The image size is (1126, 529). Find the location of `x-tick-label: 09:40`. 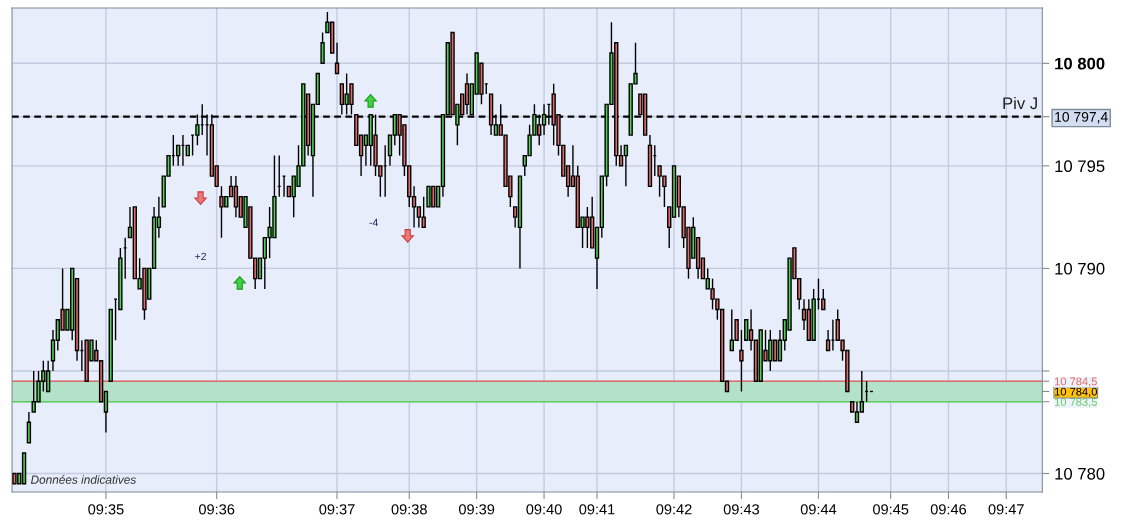

x-tick-label: 09:40 is located at coordinates (544, 509).